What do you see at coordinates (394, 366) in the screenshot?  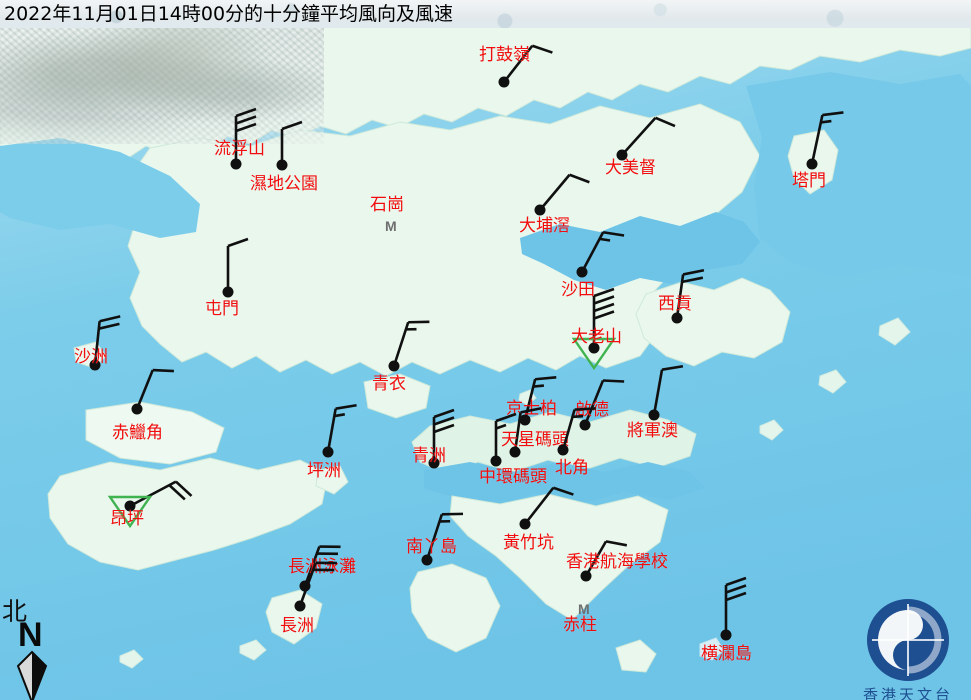 I see `station-dot-tsing-yi` at bounding box center [394, 366].